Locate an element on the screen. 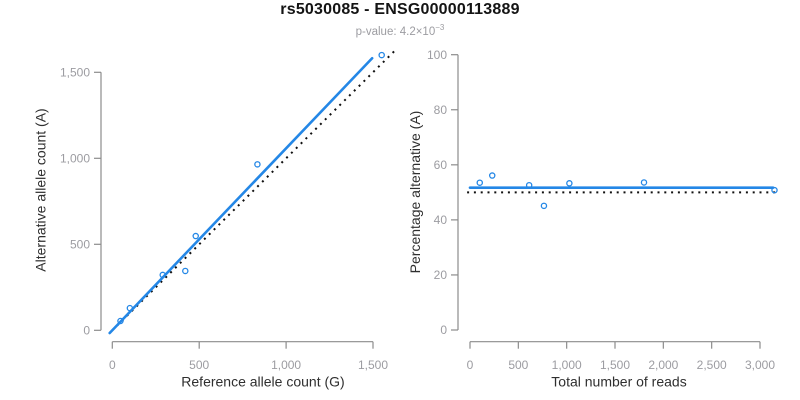  y-tick-label: 500 is located at coordinates (80, 245).